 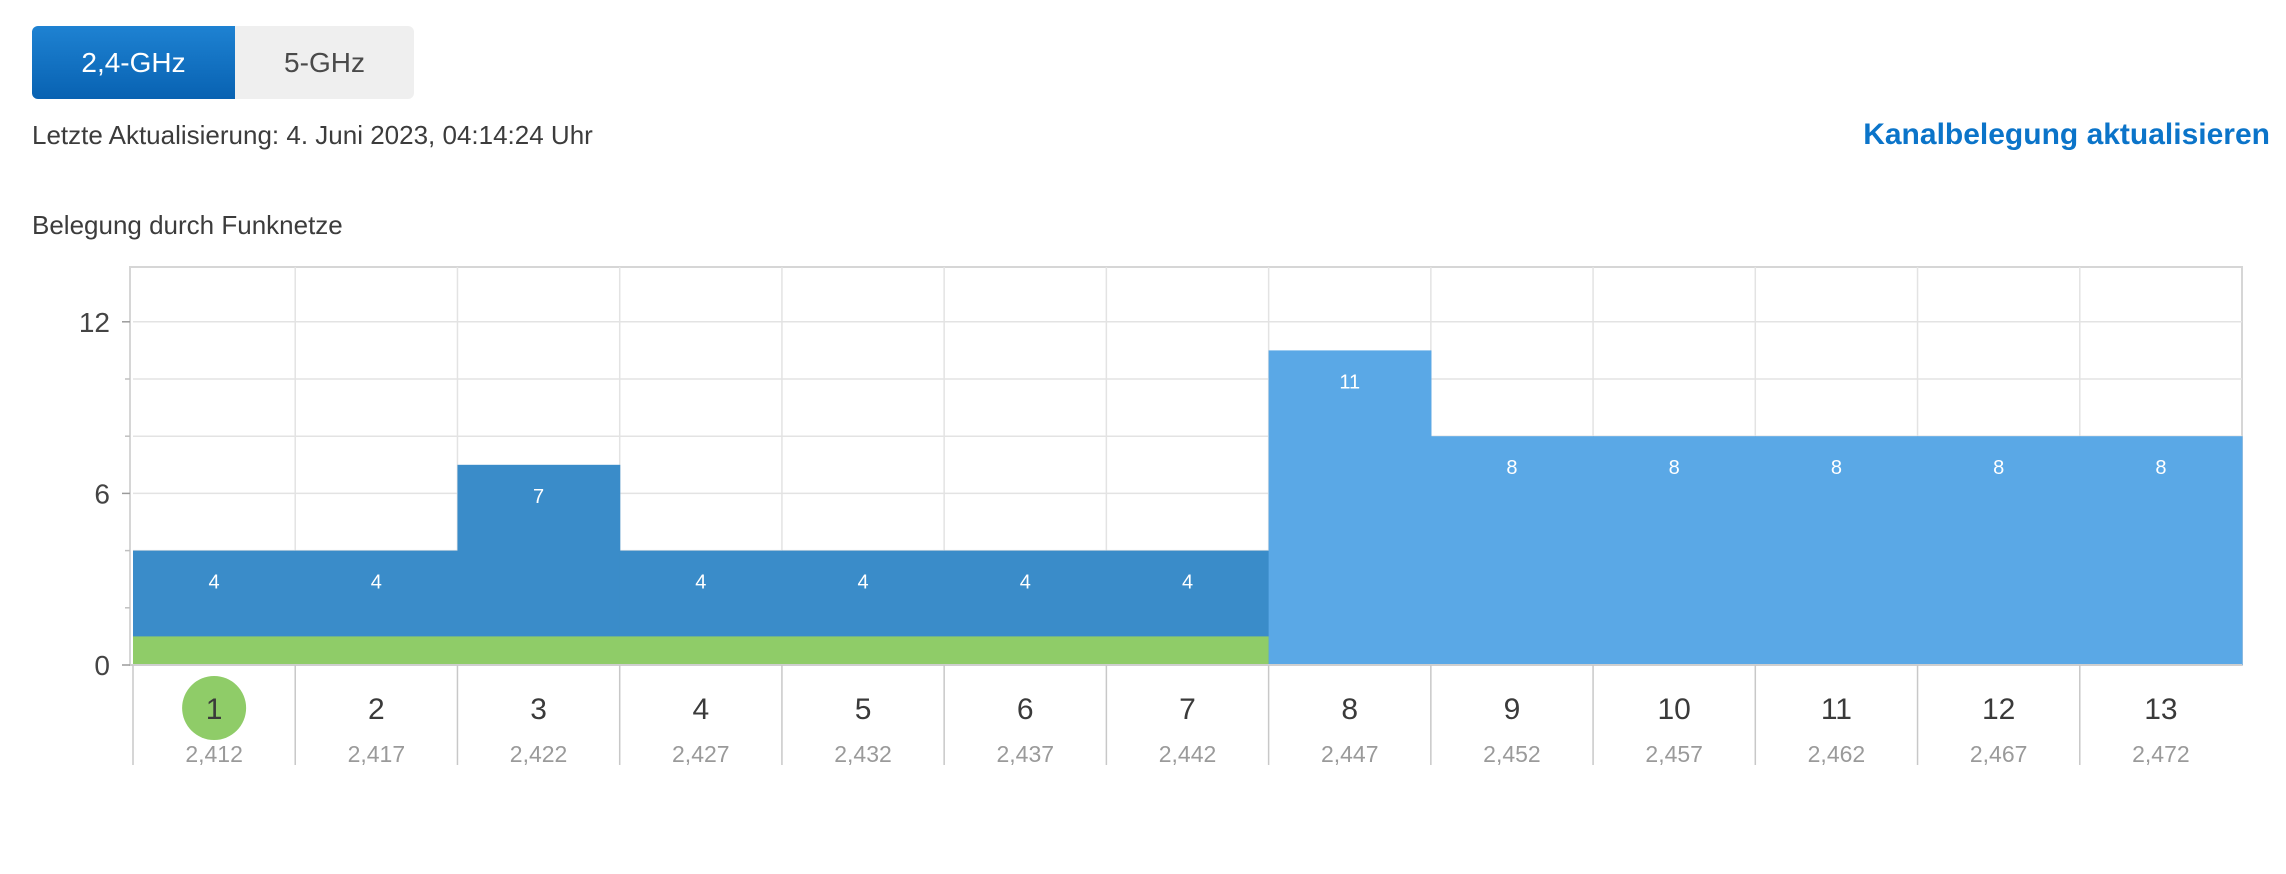 I want to click on x-tick-label-frequency: 2,412, so click(x=214, y=754).